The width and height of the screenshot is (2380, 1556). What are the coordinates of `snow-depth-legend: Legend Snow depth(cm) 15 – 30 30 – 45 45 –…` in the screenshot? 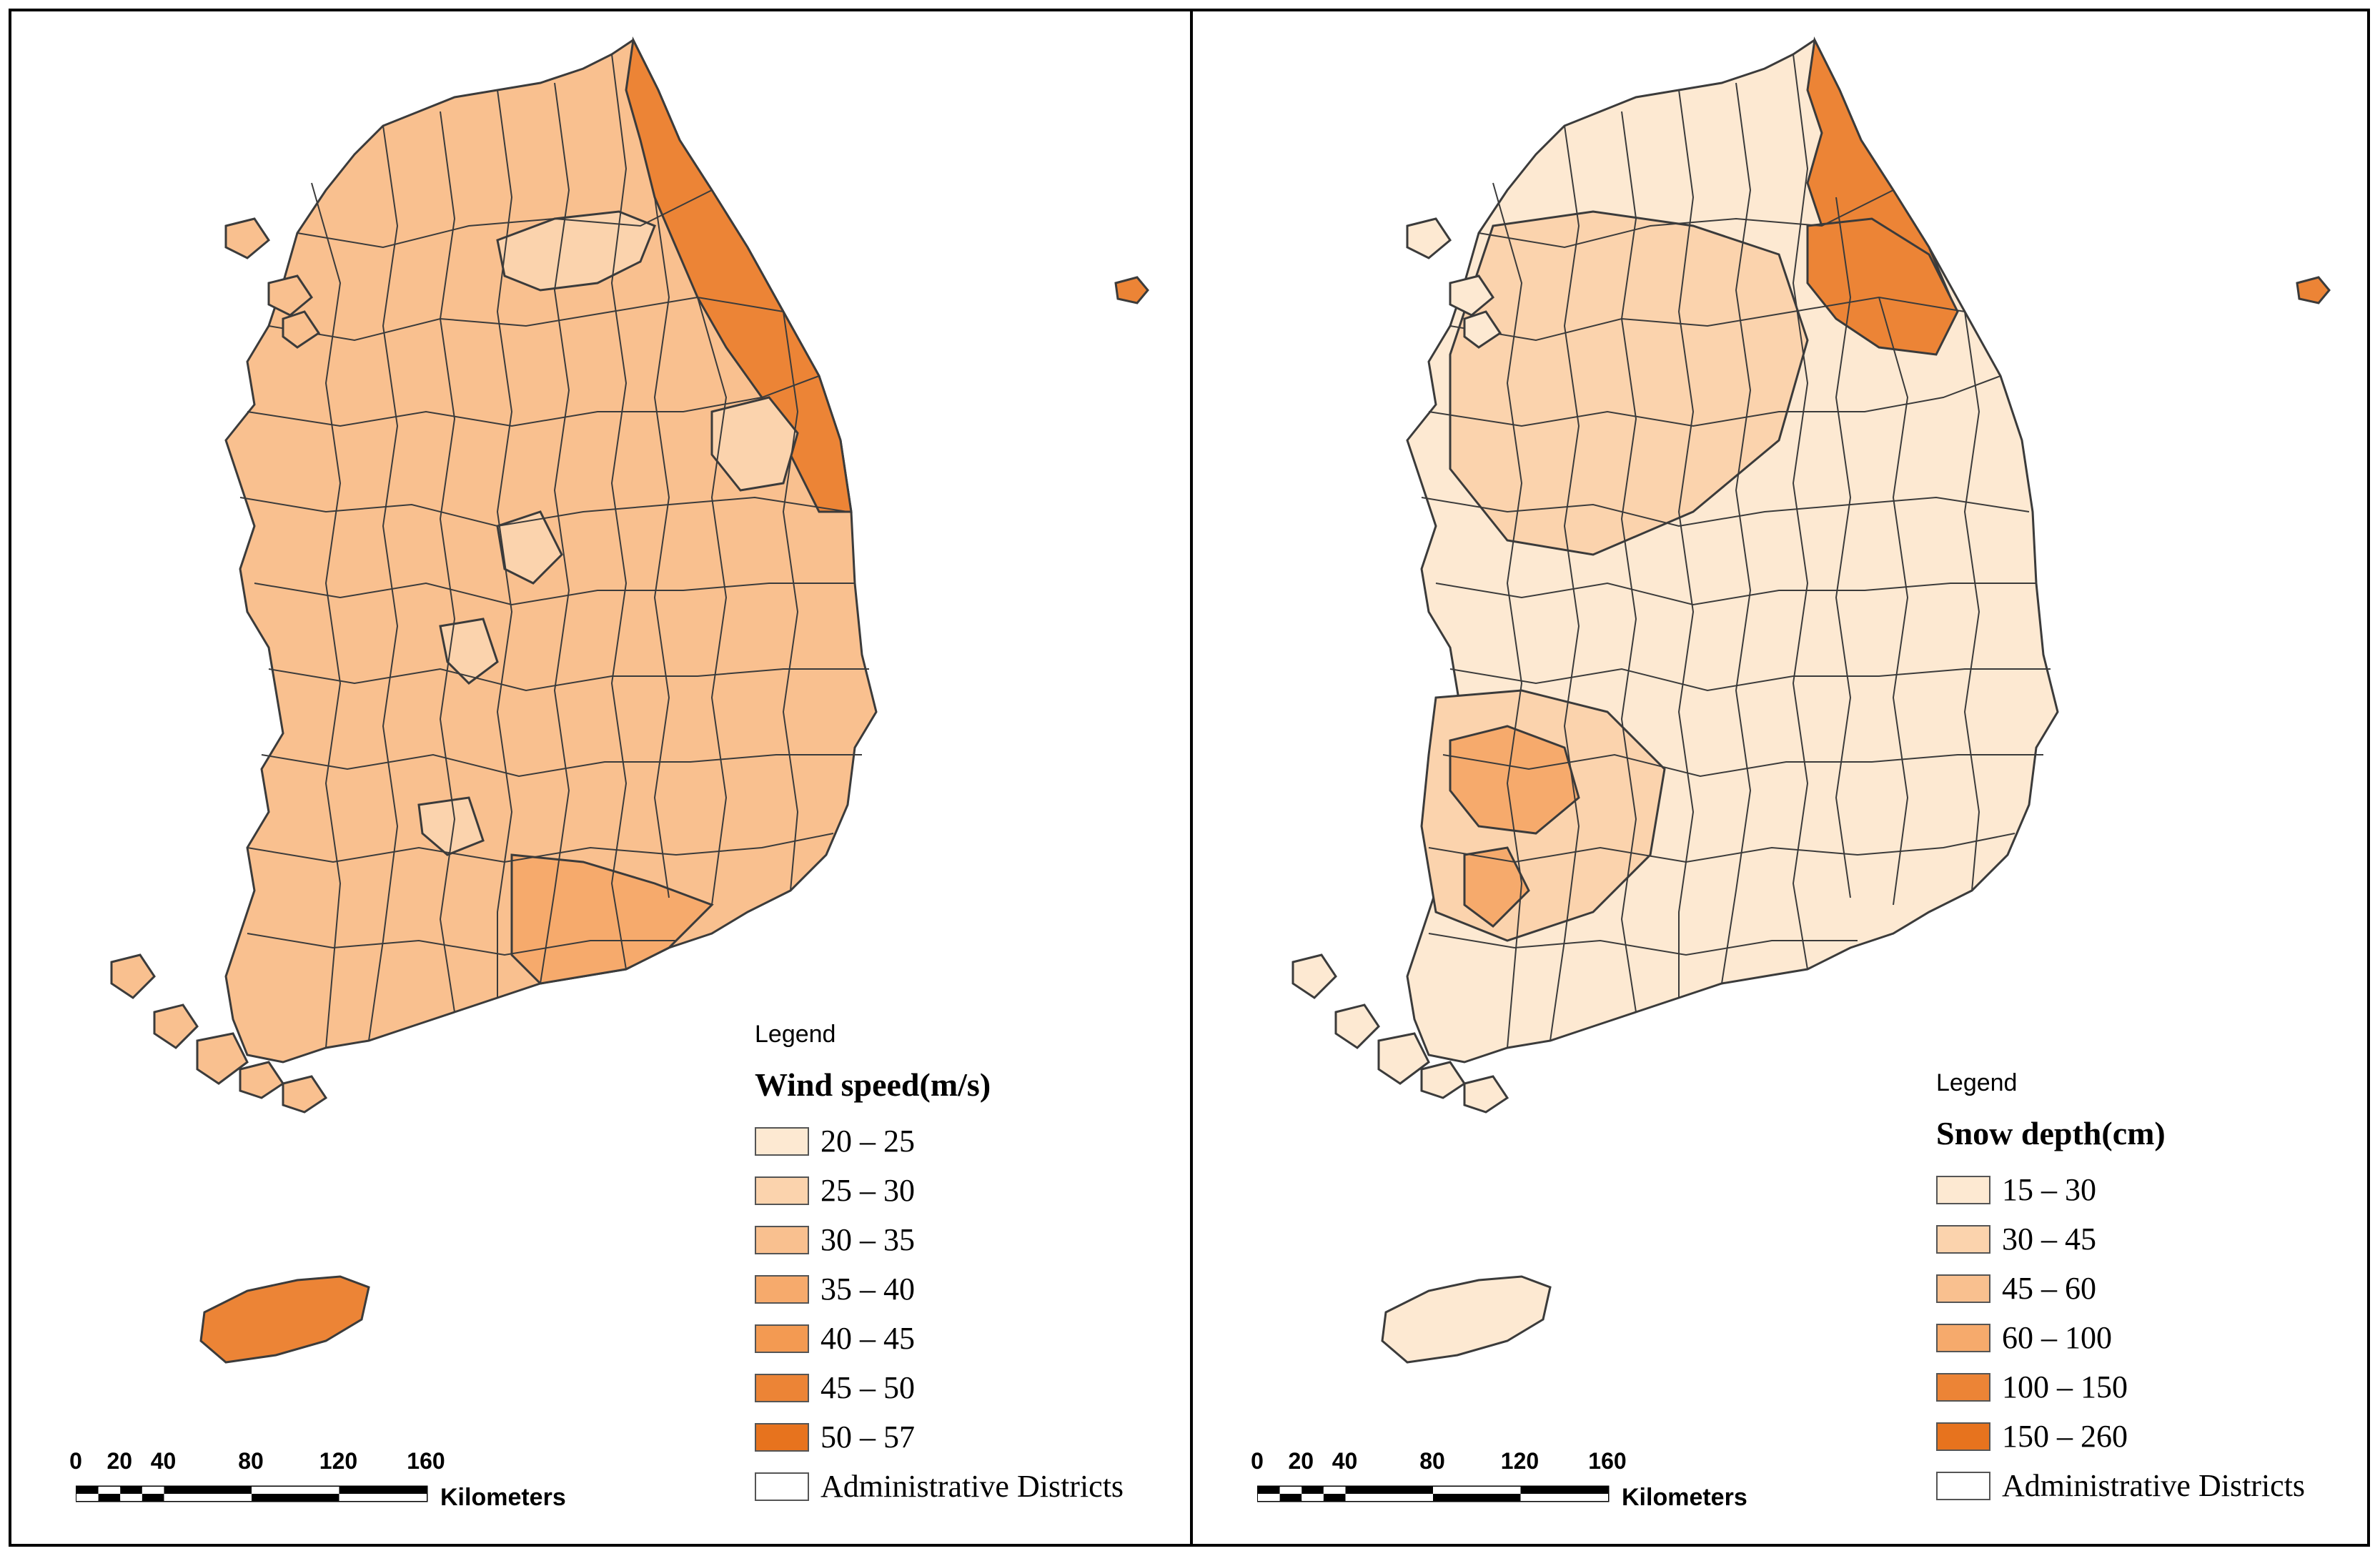 It's located at (2120, 1289).